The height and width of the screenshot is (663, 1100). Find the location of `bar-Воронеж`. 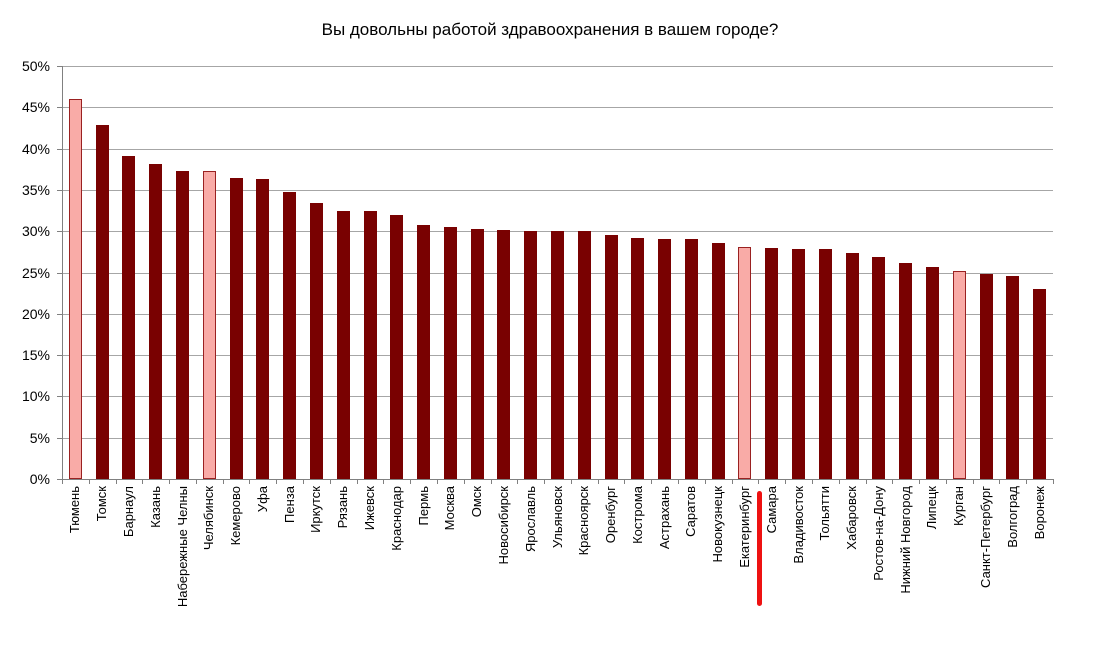

bar-Воронеж is located at coordinates (1040, 384).